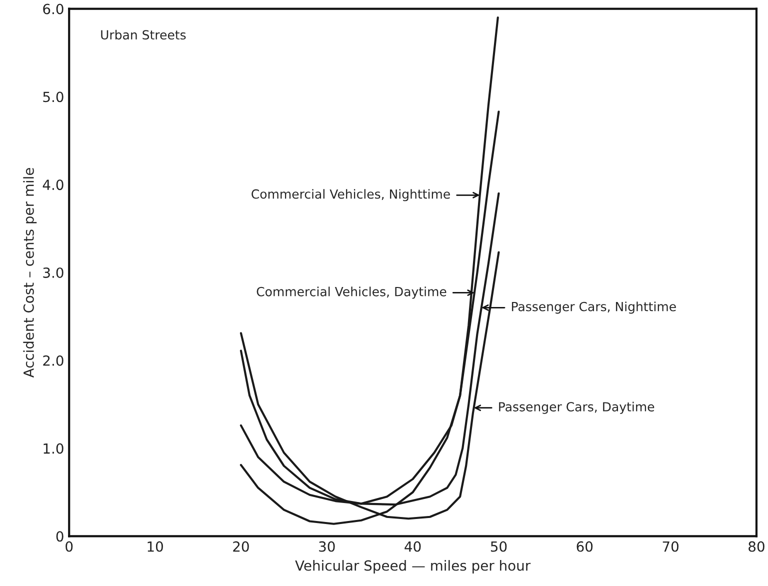  What do you see at coordinates (351, 195) in the screenshot?
I see `annotation: Commercial Vehicles, Nighttime` at bounding box center [351, 195].